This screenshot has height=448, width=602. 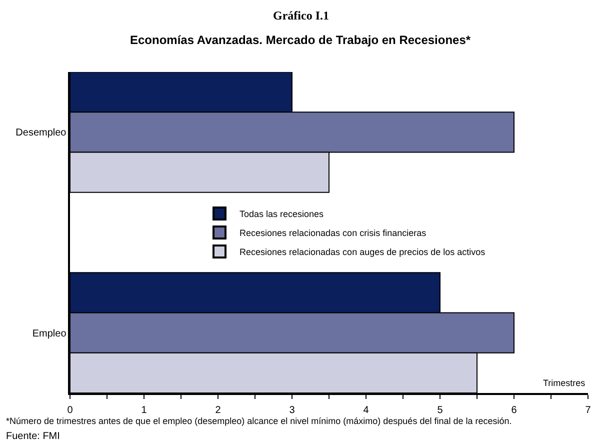 I want to click on text: *Número de trimestres antes de que el empleo (desempleo) alcance el nivel mínimo (máximo) después del final de la recesión., so click(x=259, y=421).